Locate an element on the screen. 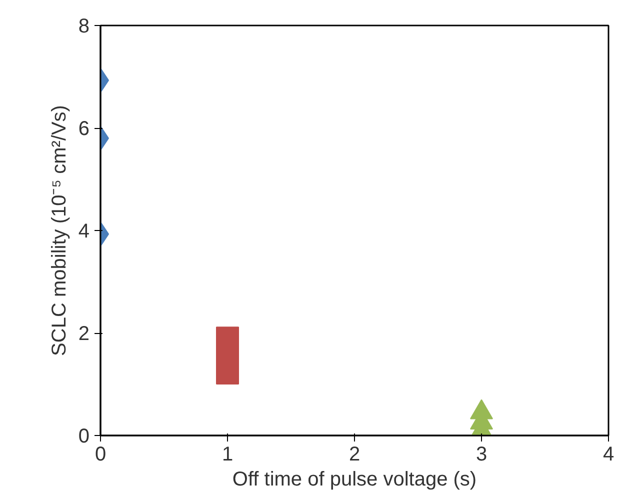  y-tick-label: 8 is located at coordinates (84, 27).